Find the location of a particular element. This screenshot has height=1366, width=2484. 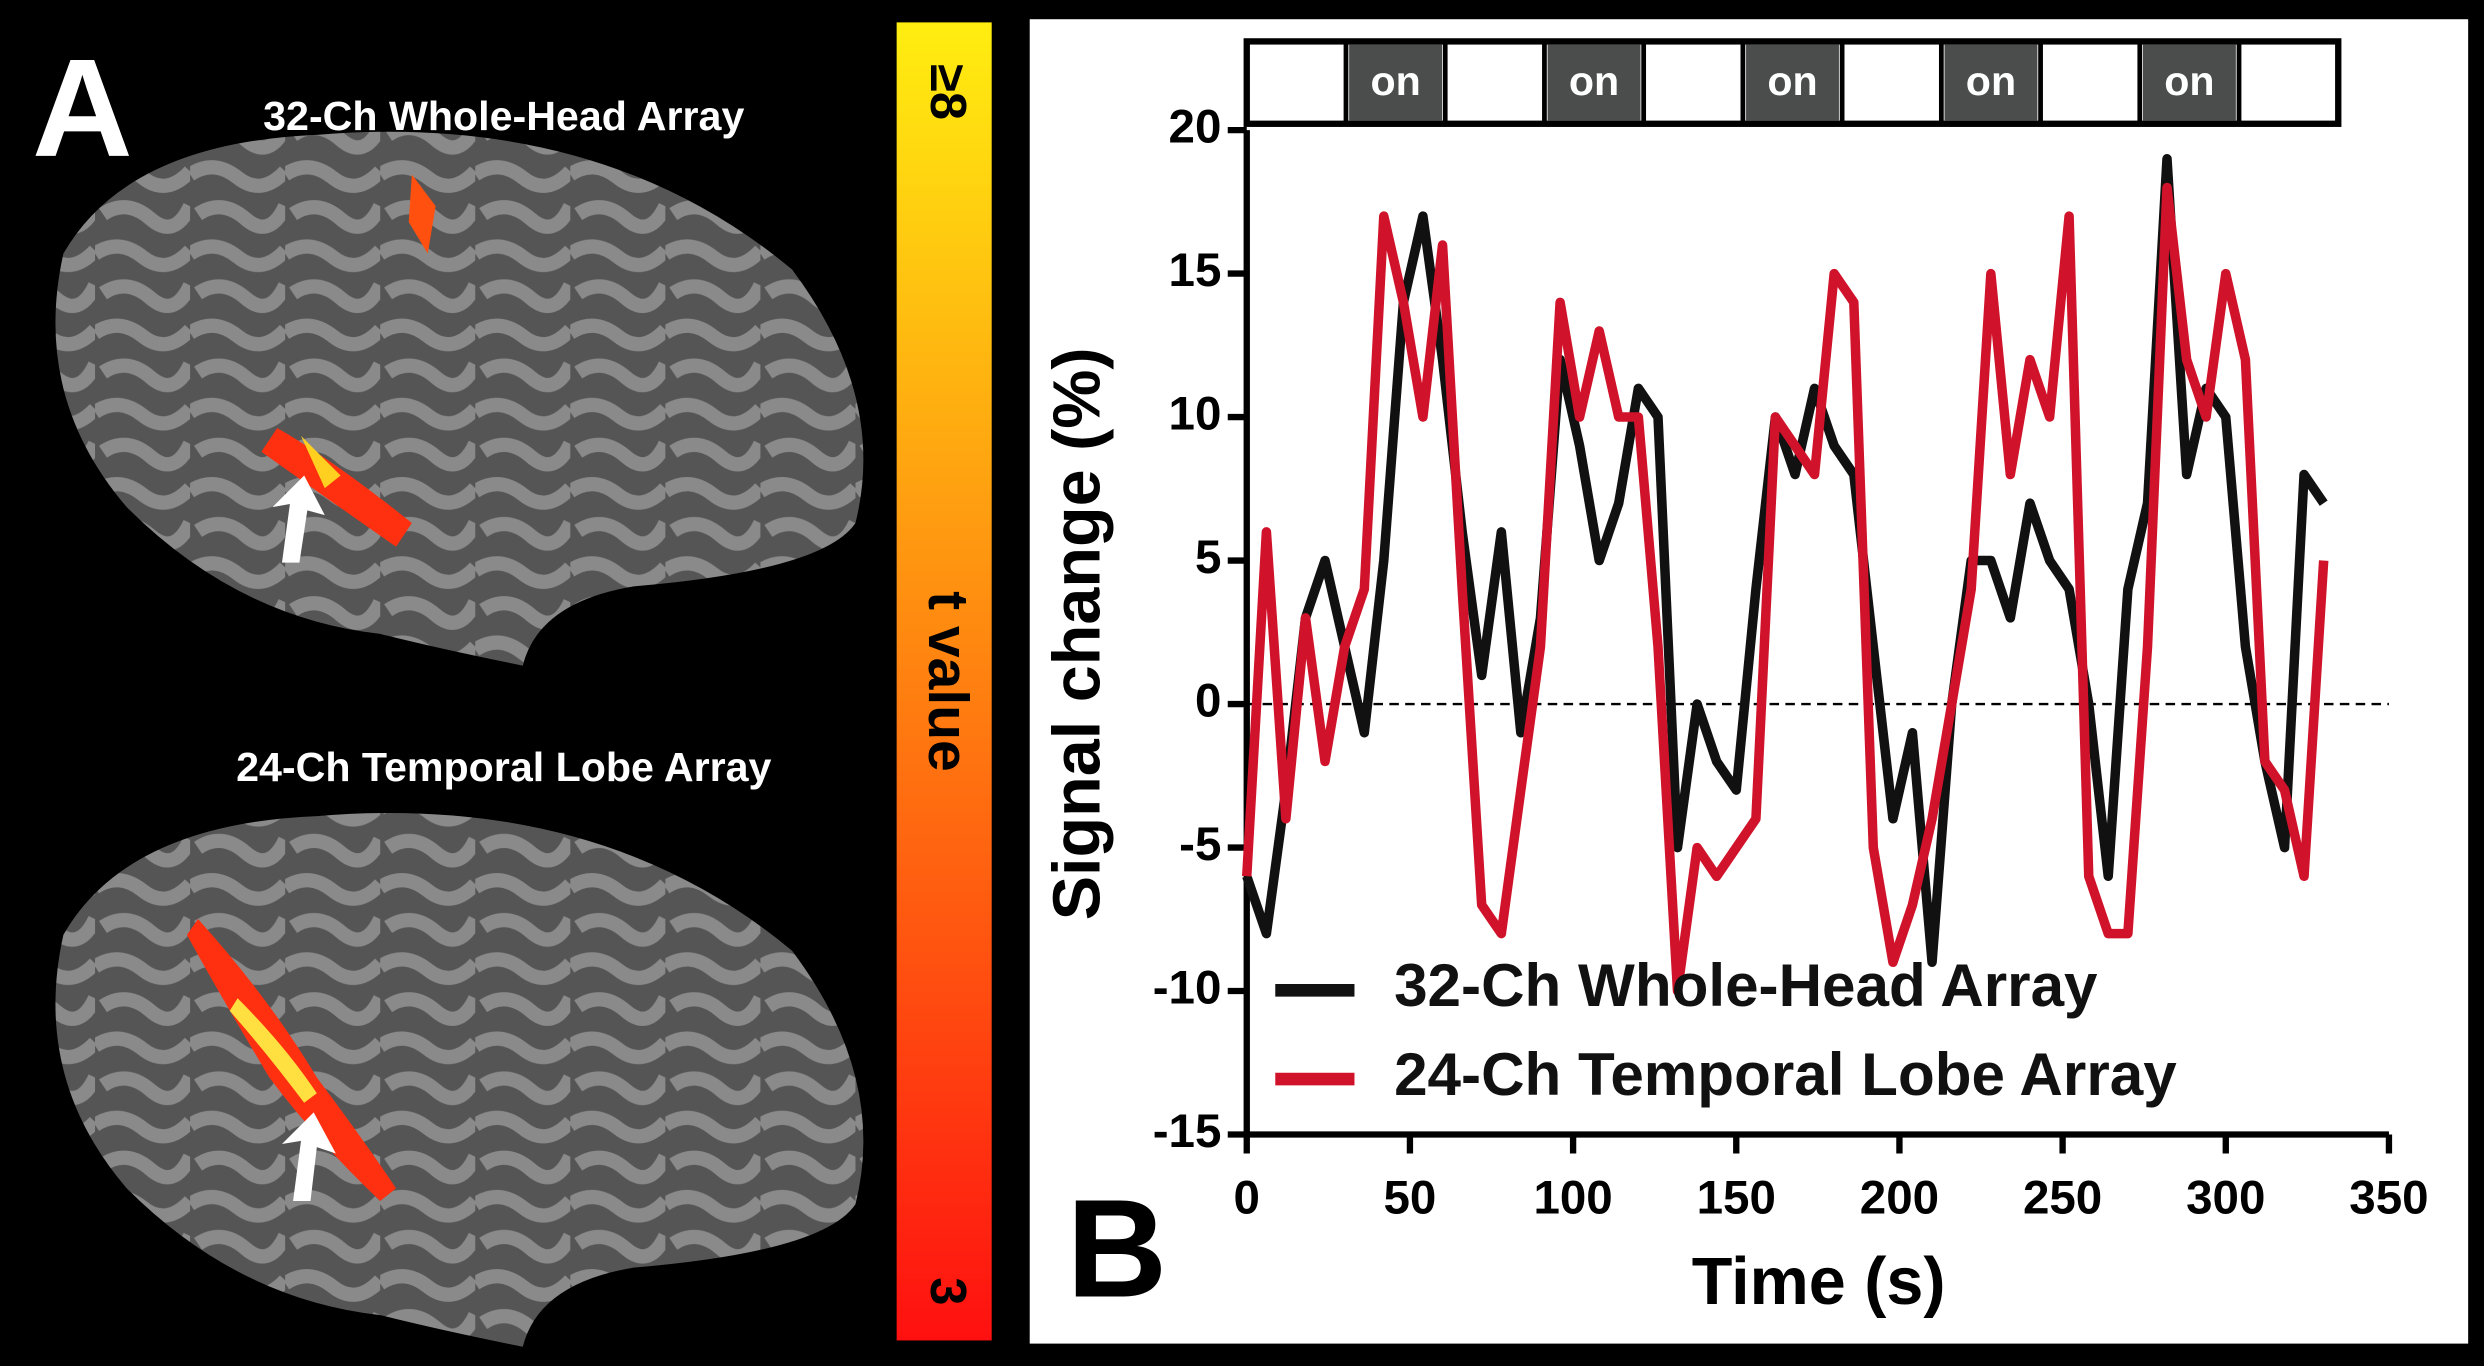

colorbar is located at coordinates (944, 681).